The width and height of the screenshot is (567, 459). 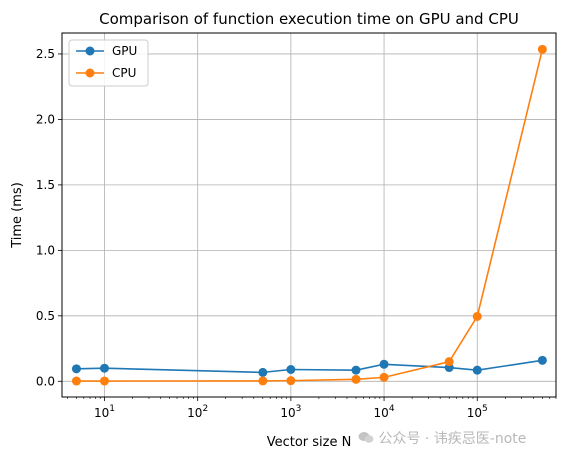 What do you see at coordinates (309, 442) in the screenshot?
I see `x-axis-label: Vector size N` at bounding box center [309, 442].